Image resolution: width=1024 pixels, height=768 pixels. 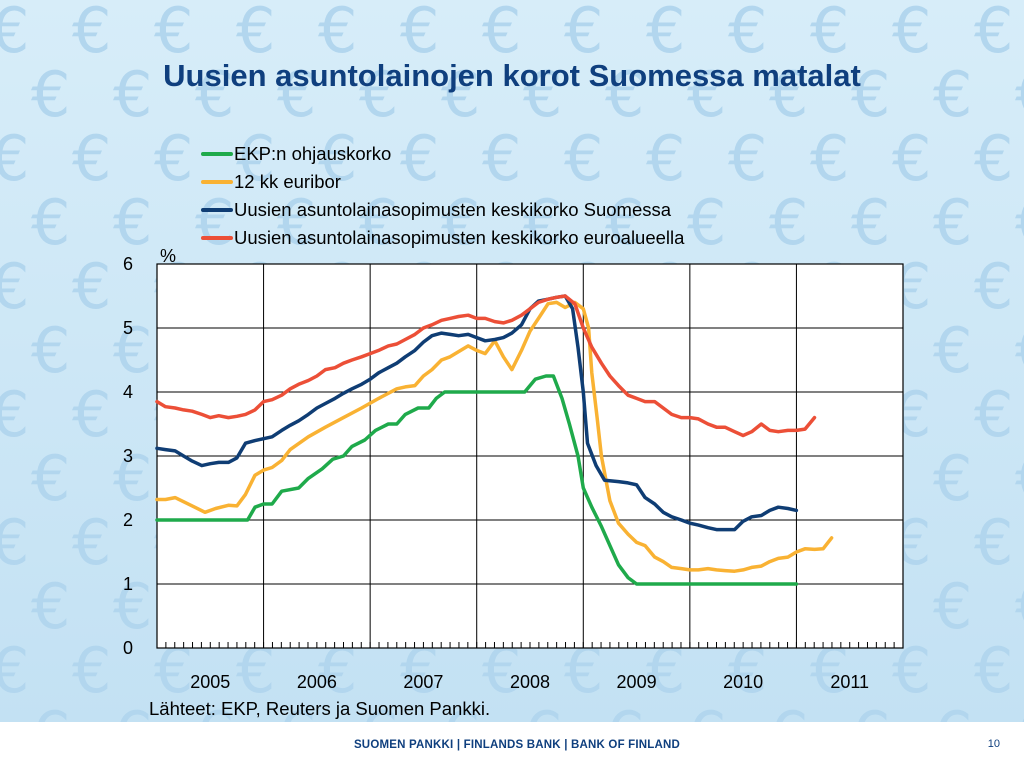 I want to click on y-tick-label: 5, so click(x=128, y=328).